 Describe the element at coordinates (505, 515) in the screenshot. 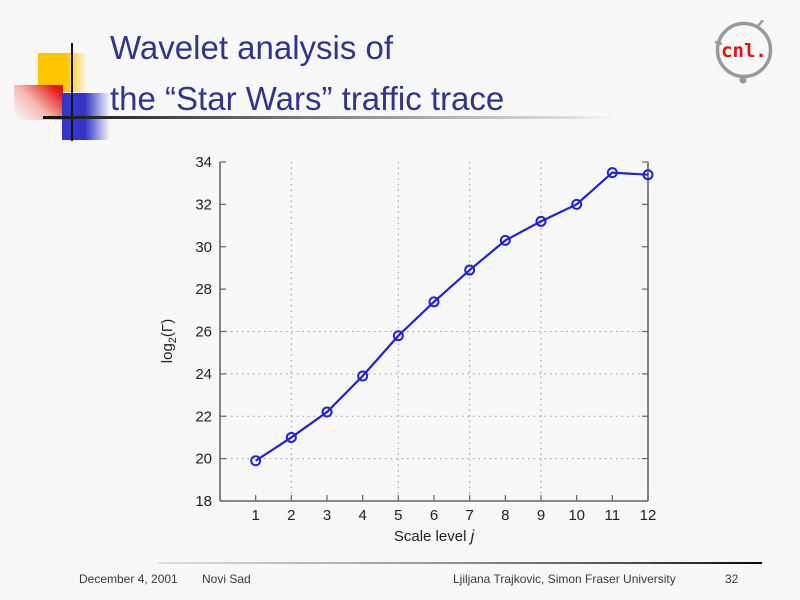

I see `x-tick-label: 8` at that location.